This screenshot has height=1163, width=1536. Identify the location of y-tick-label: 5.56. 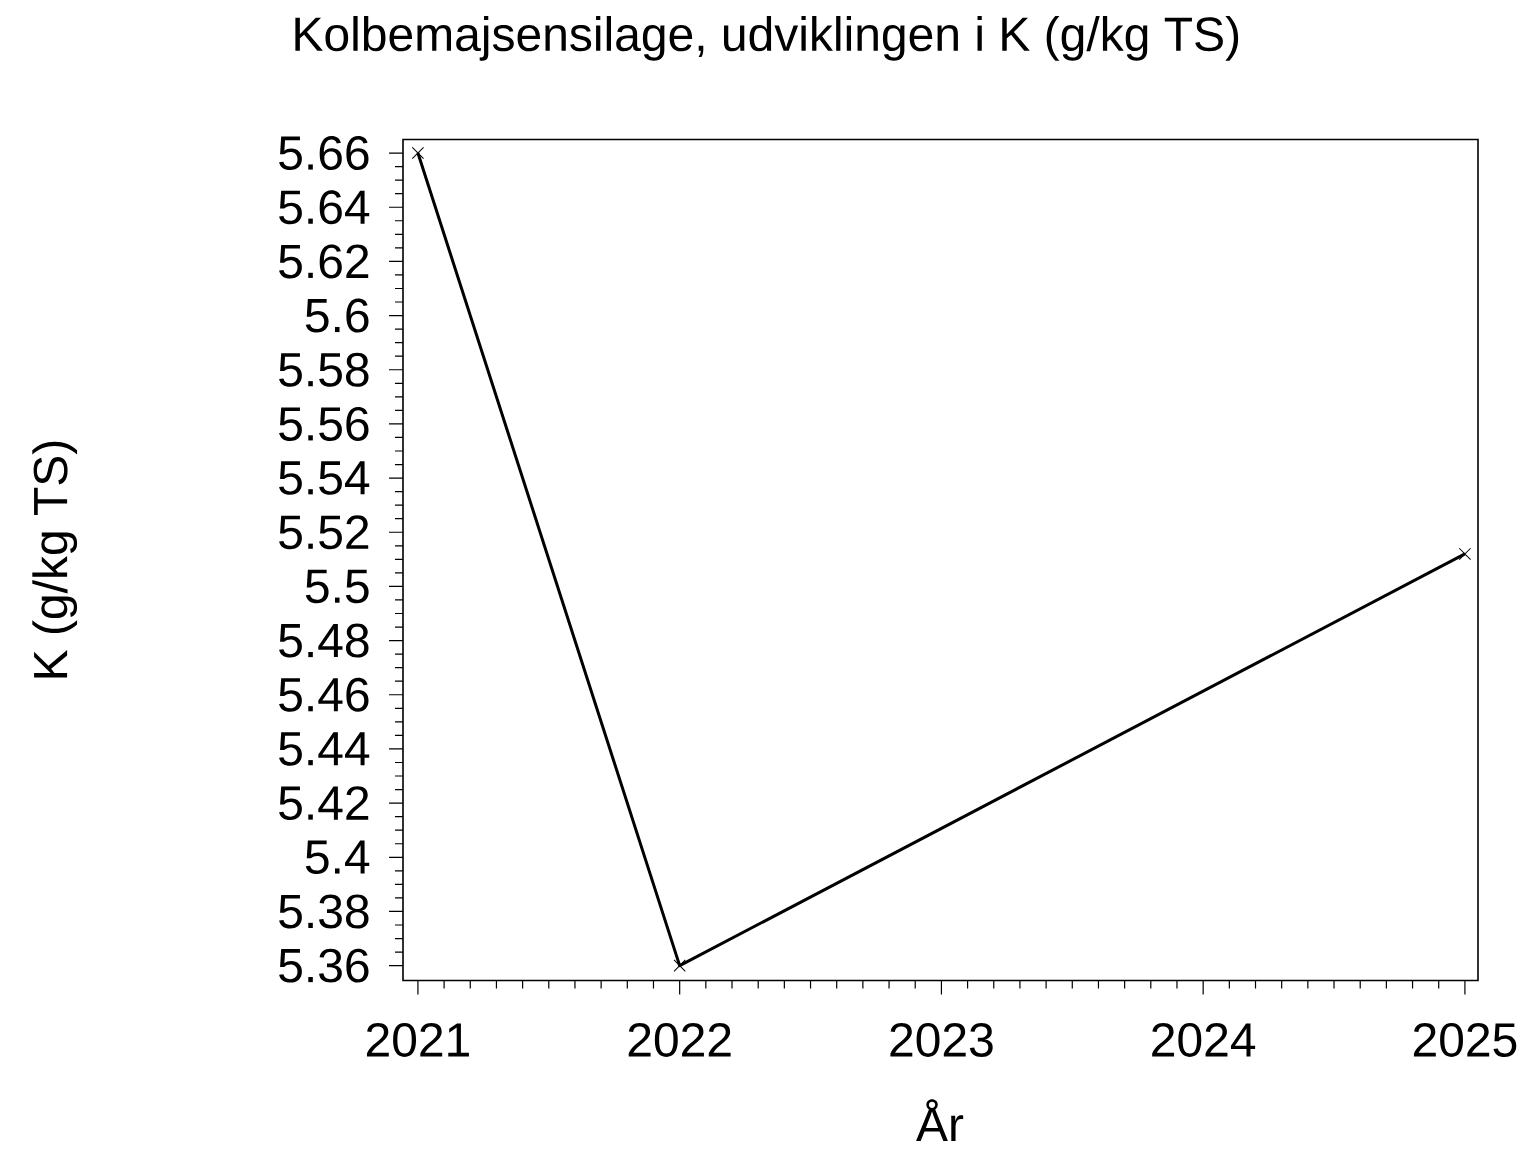
(324, 424).